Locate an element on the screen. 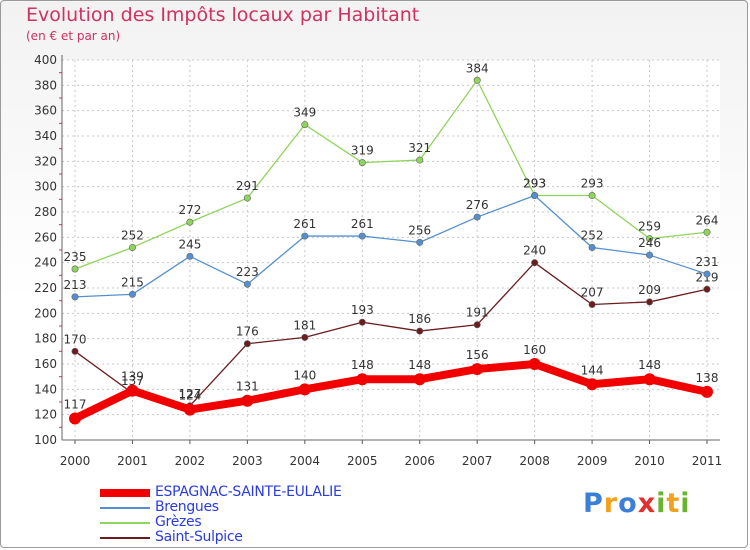 This screenshot has height=550, width=750. legend-swatch-grezes is located at coordinates (125, 523).